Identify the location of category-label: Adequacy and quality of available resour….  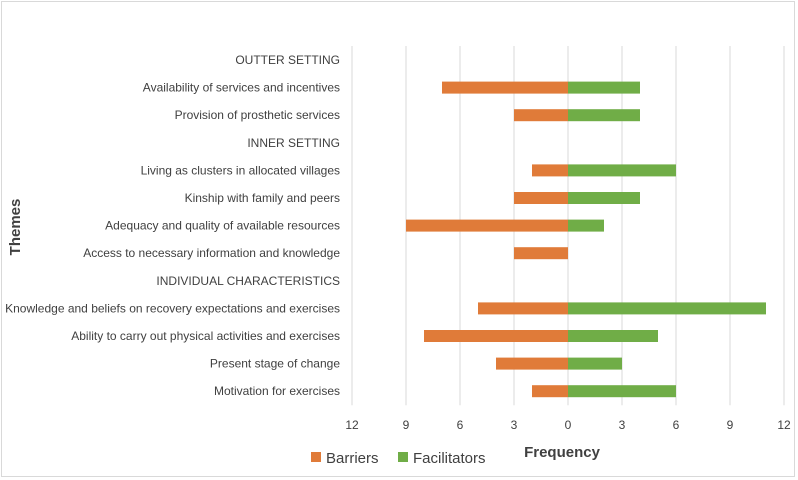
(222, 226).